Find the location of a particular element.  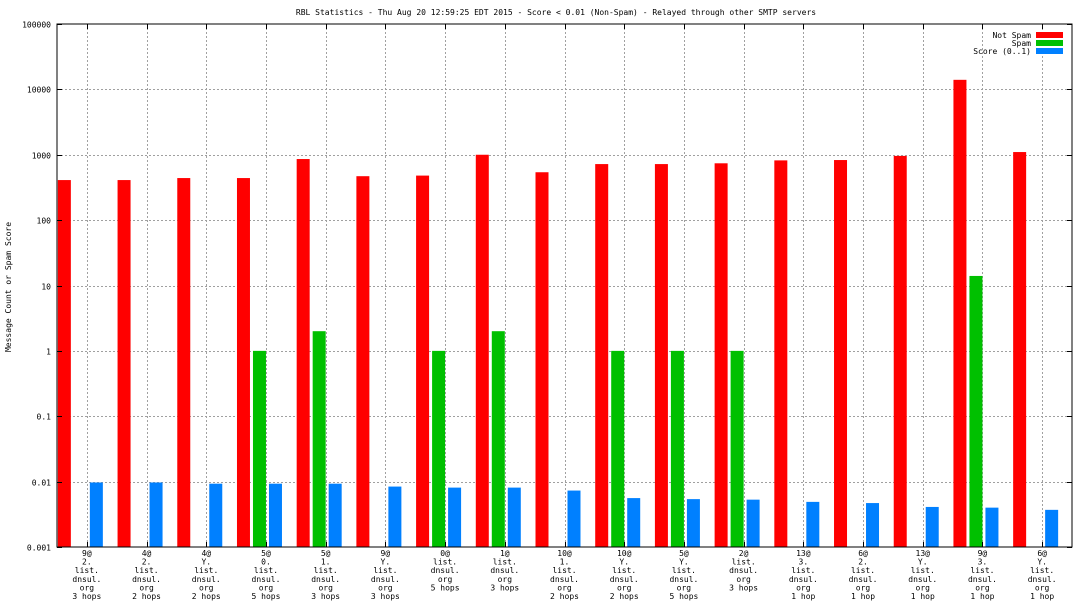

x-tick-label: 0. is located at coordinates (266, 562).